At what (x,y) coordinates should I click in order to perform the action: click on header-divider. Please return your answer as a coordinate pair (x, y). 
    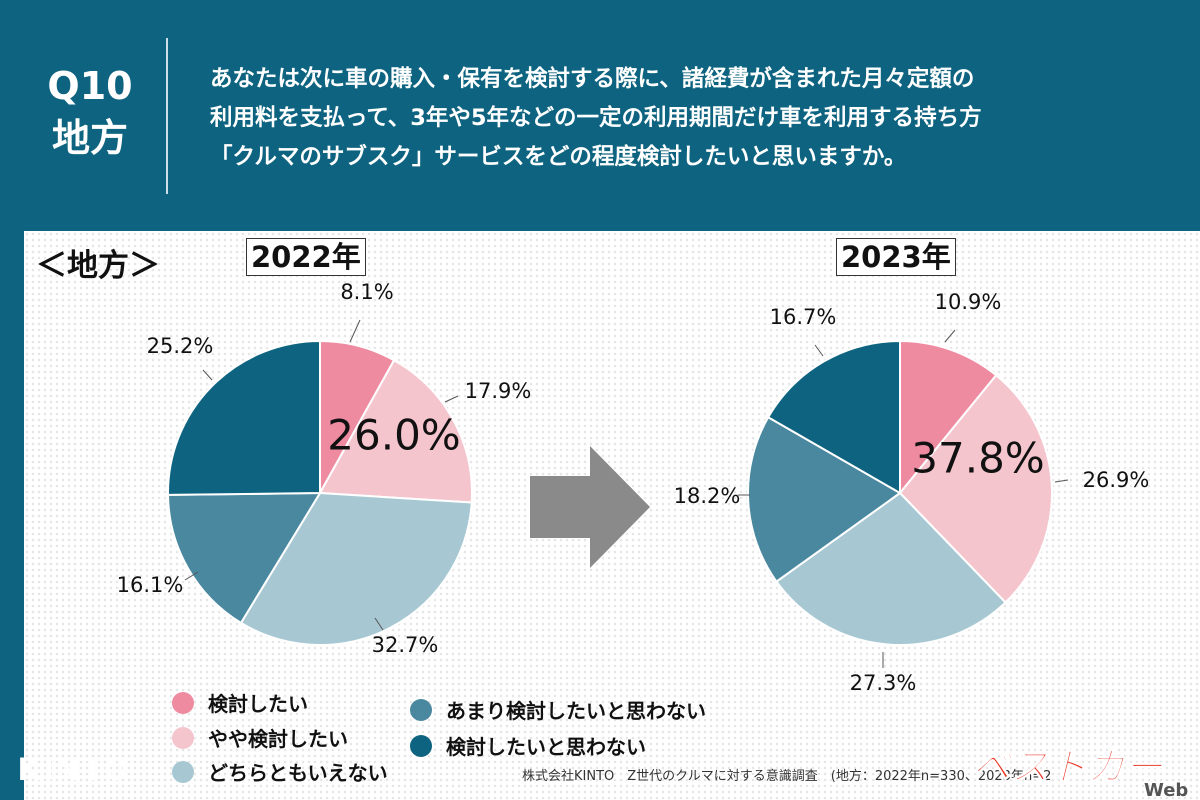
    Looking at the image, I should click on (167, 116).